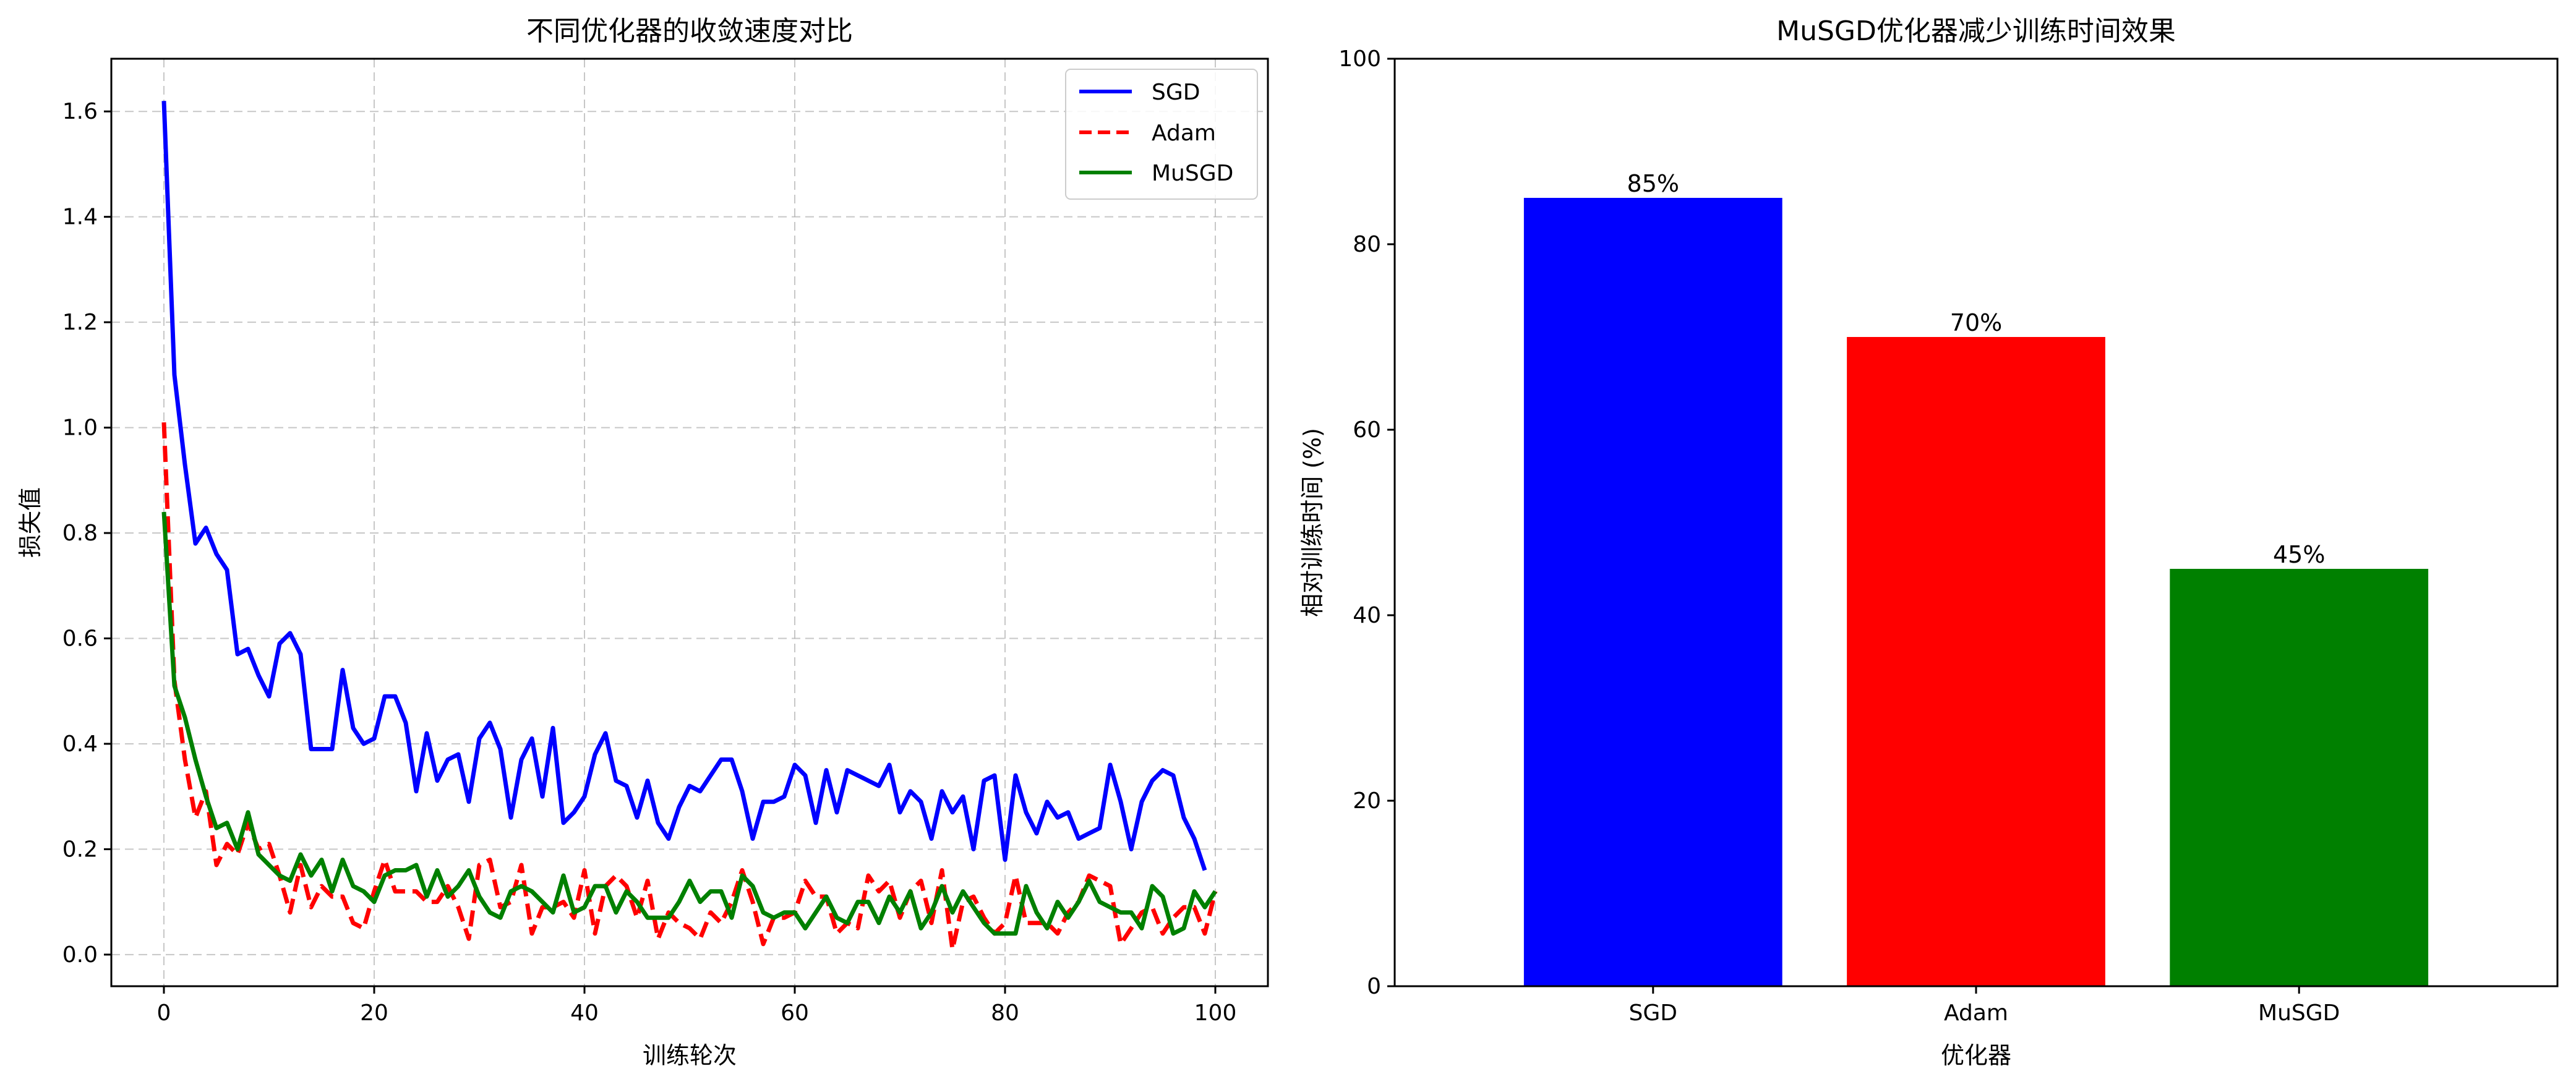  What do you see at coordinates (697, 1006) in the screenshot?
I see `line-chart-x-ticks: 0 20 40 60 80 100` at bounding box center [697, 1006].